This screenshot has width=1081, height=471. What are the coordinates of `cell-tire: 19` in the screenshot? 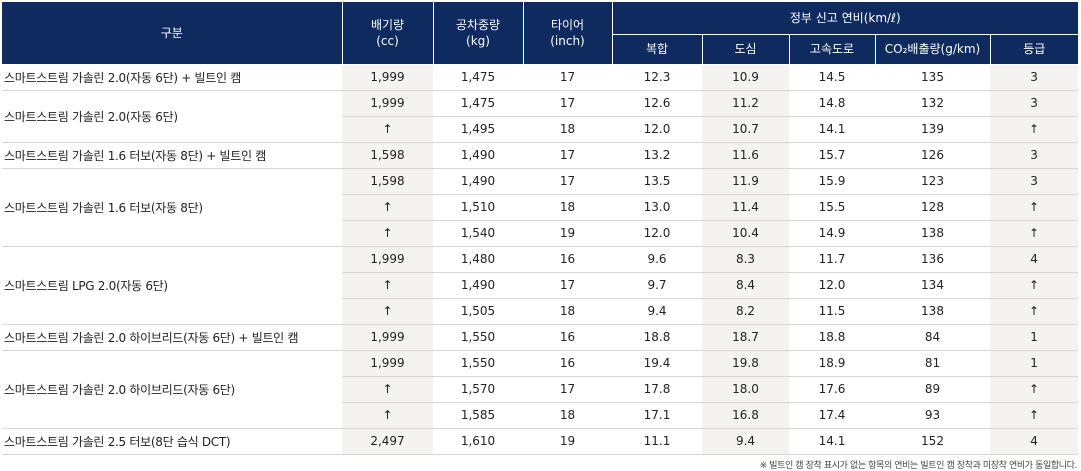 It's located at (567, 233).